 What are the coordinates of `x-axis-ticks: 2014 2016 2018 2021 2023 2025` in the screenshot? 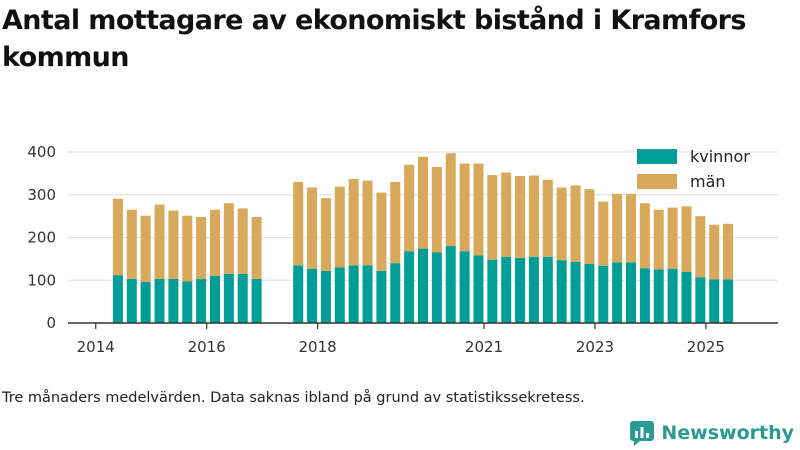 It's located at (401, 339).